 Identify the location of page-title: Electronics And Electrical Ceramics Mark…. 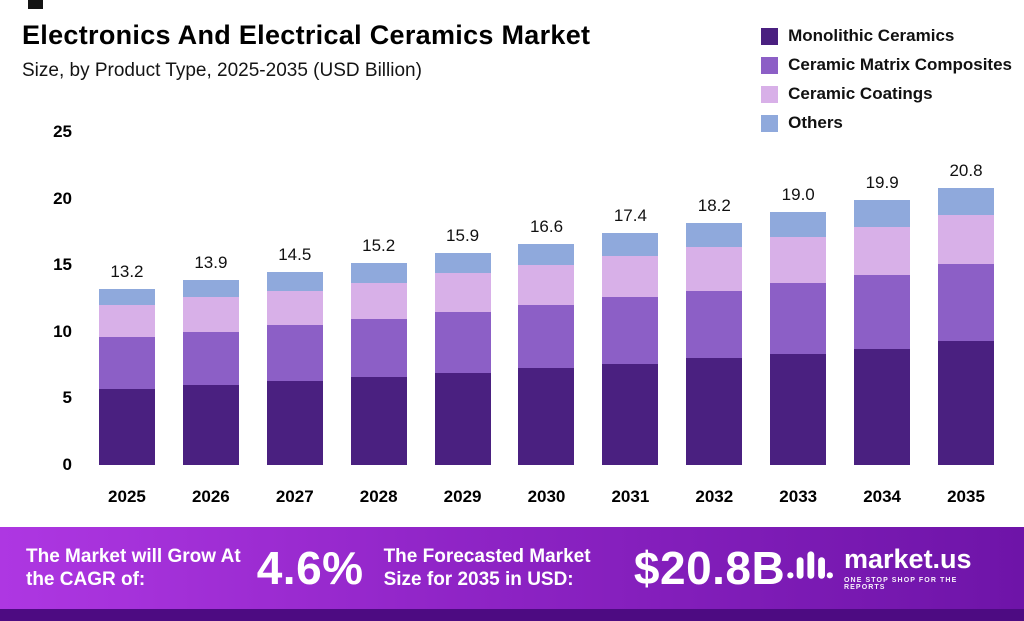
(306, 35).